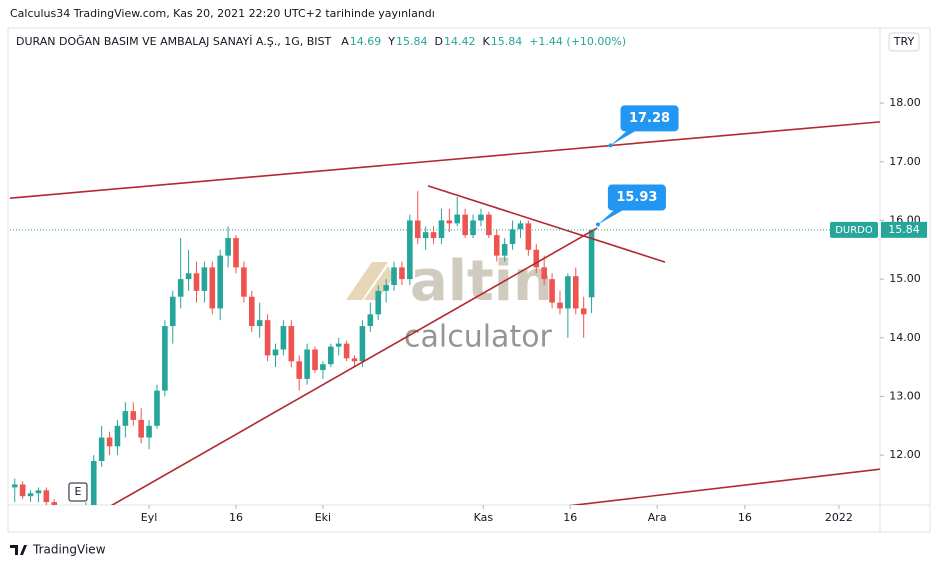 This screenshot has height=568, width=940. What do you see at coordinates (905, 395) in the screenshot?
I see `y-tick-label: 13.00` at bounding box center [905, 395].